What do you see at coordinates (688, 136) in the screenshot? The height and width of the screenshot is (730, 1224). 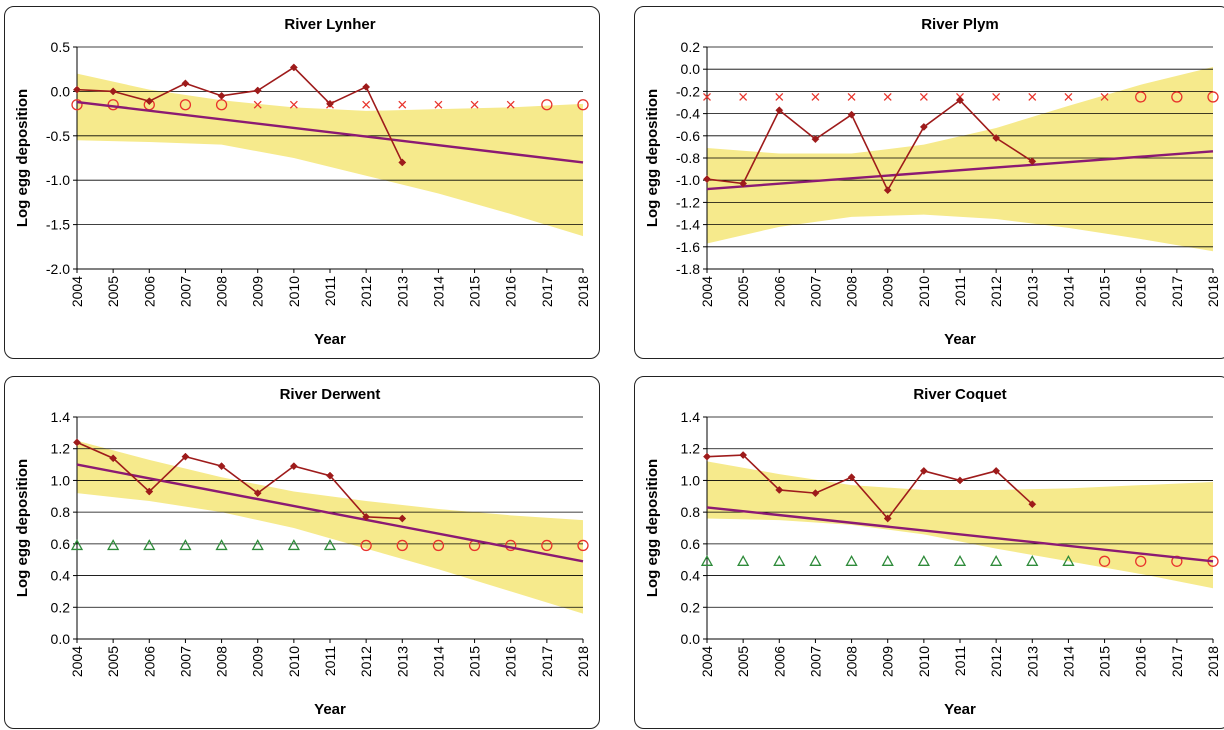 I see `y-tick-label: -0.6` at bounding box center [688, 136].